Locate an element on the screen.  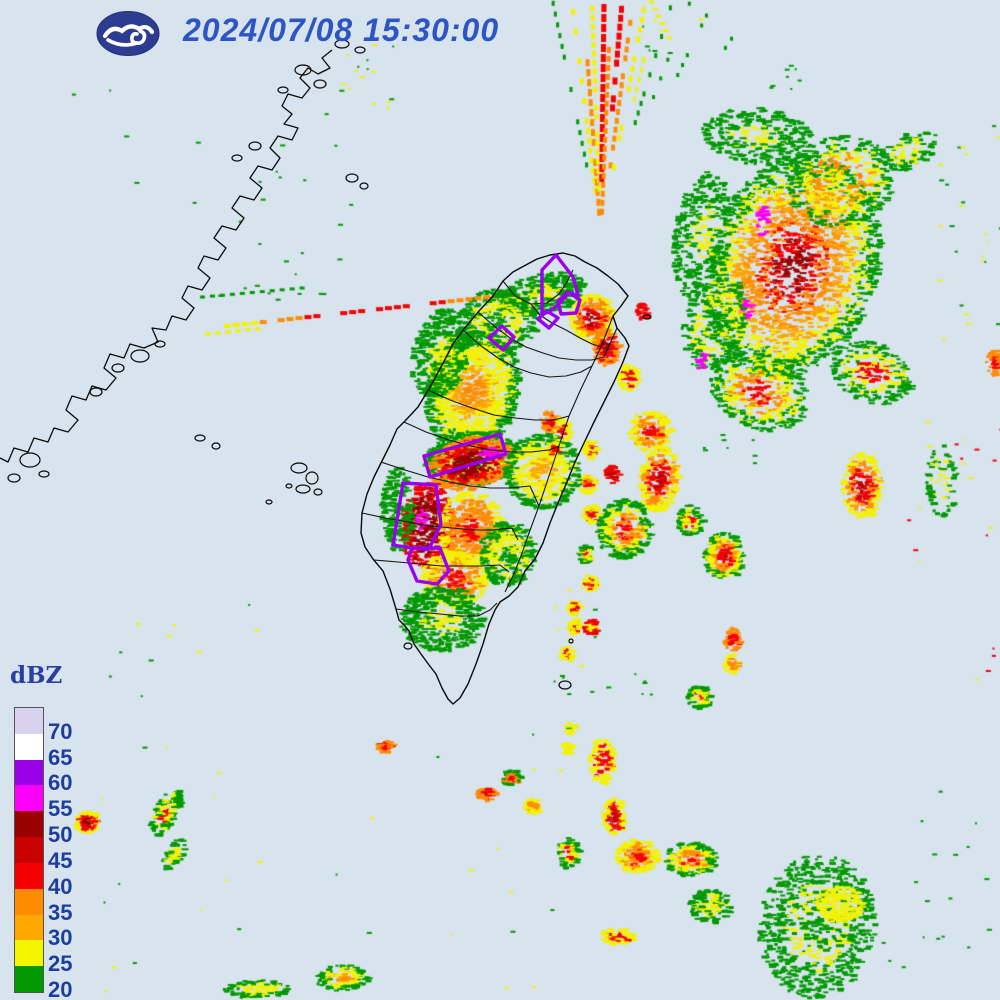
dbz-legend: dBZ 70 65 60 55 50 45 40 35 30 25 20 is located at coordinates (45, 830).